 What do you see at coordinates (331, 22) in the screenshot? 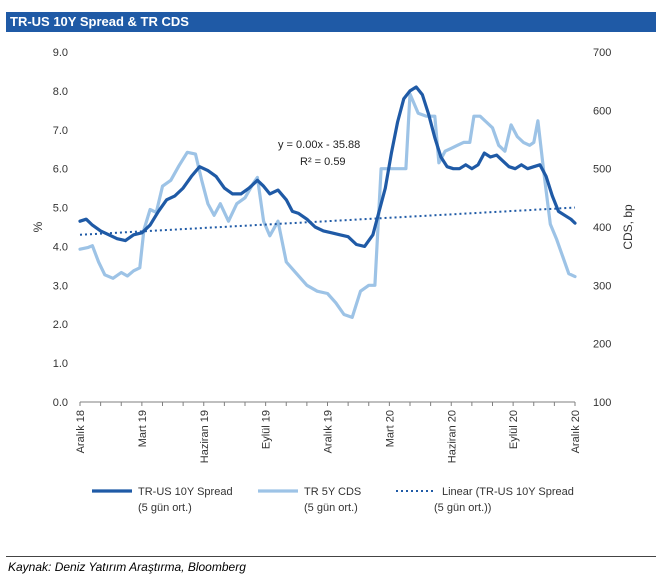
I see `chart-title: TR-US 10Y Spread & TR CDS` at bounding box center [331, 22].